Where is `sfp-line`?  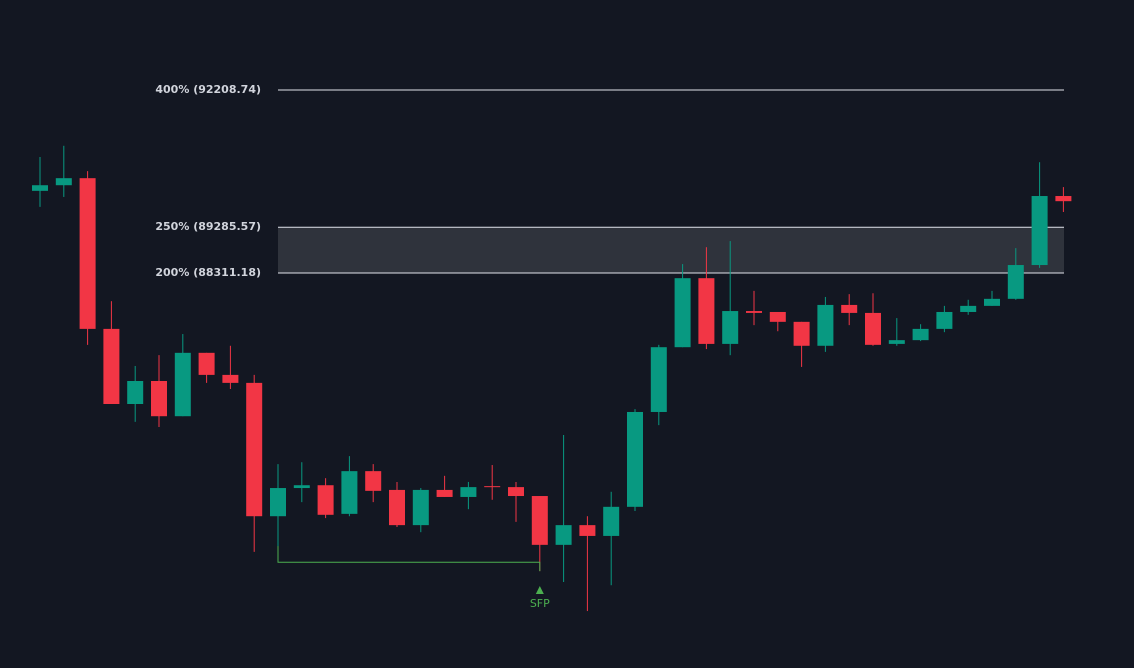
sfp-line is located at coordinates (409, 559).